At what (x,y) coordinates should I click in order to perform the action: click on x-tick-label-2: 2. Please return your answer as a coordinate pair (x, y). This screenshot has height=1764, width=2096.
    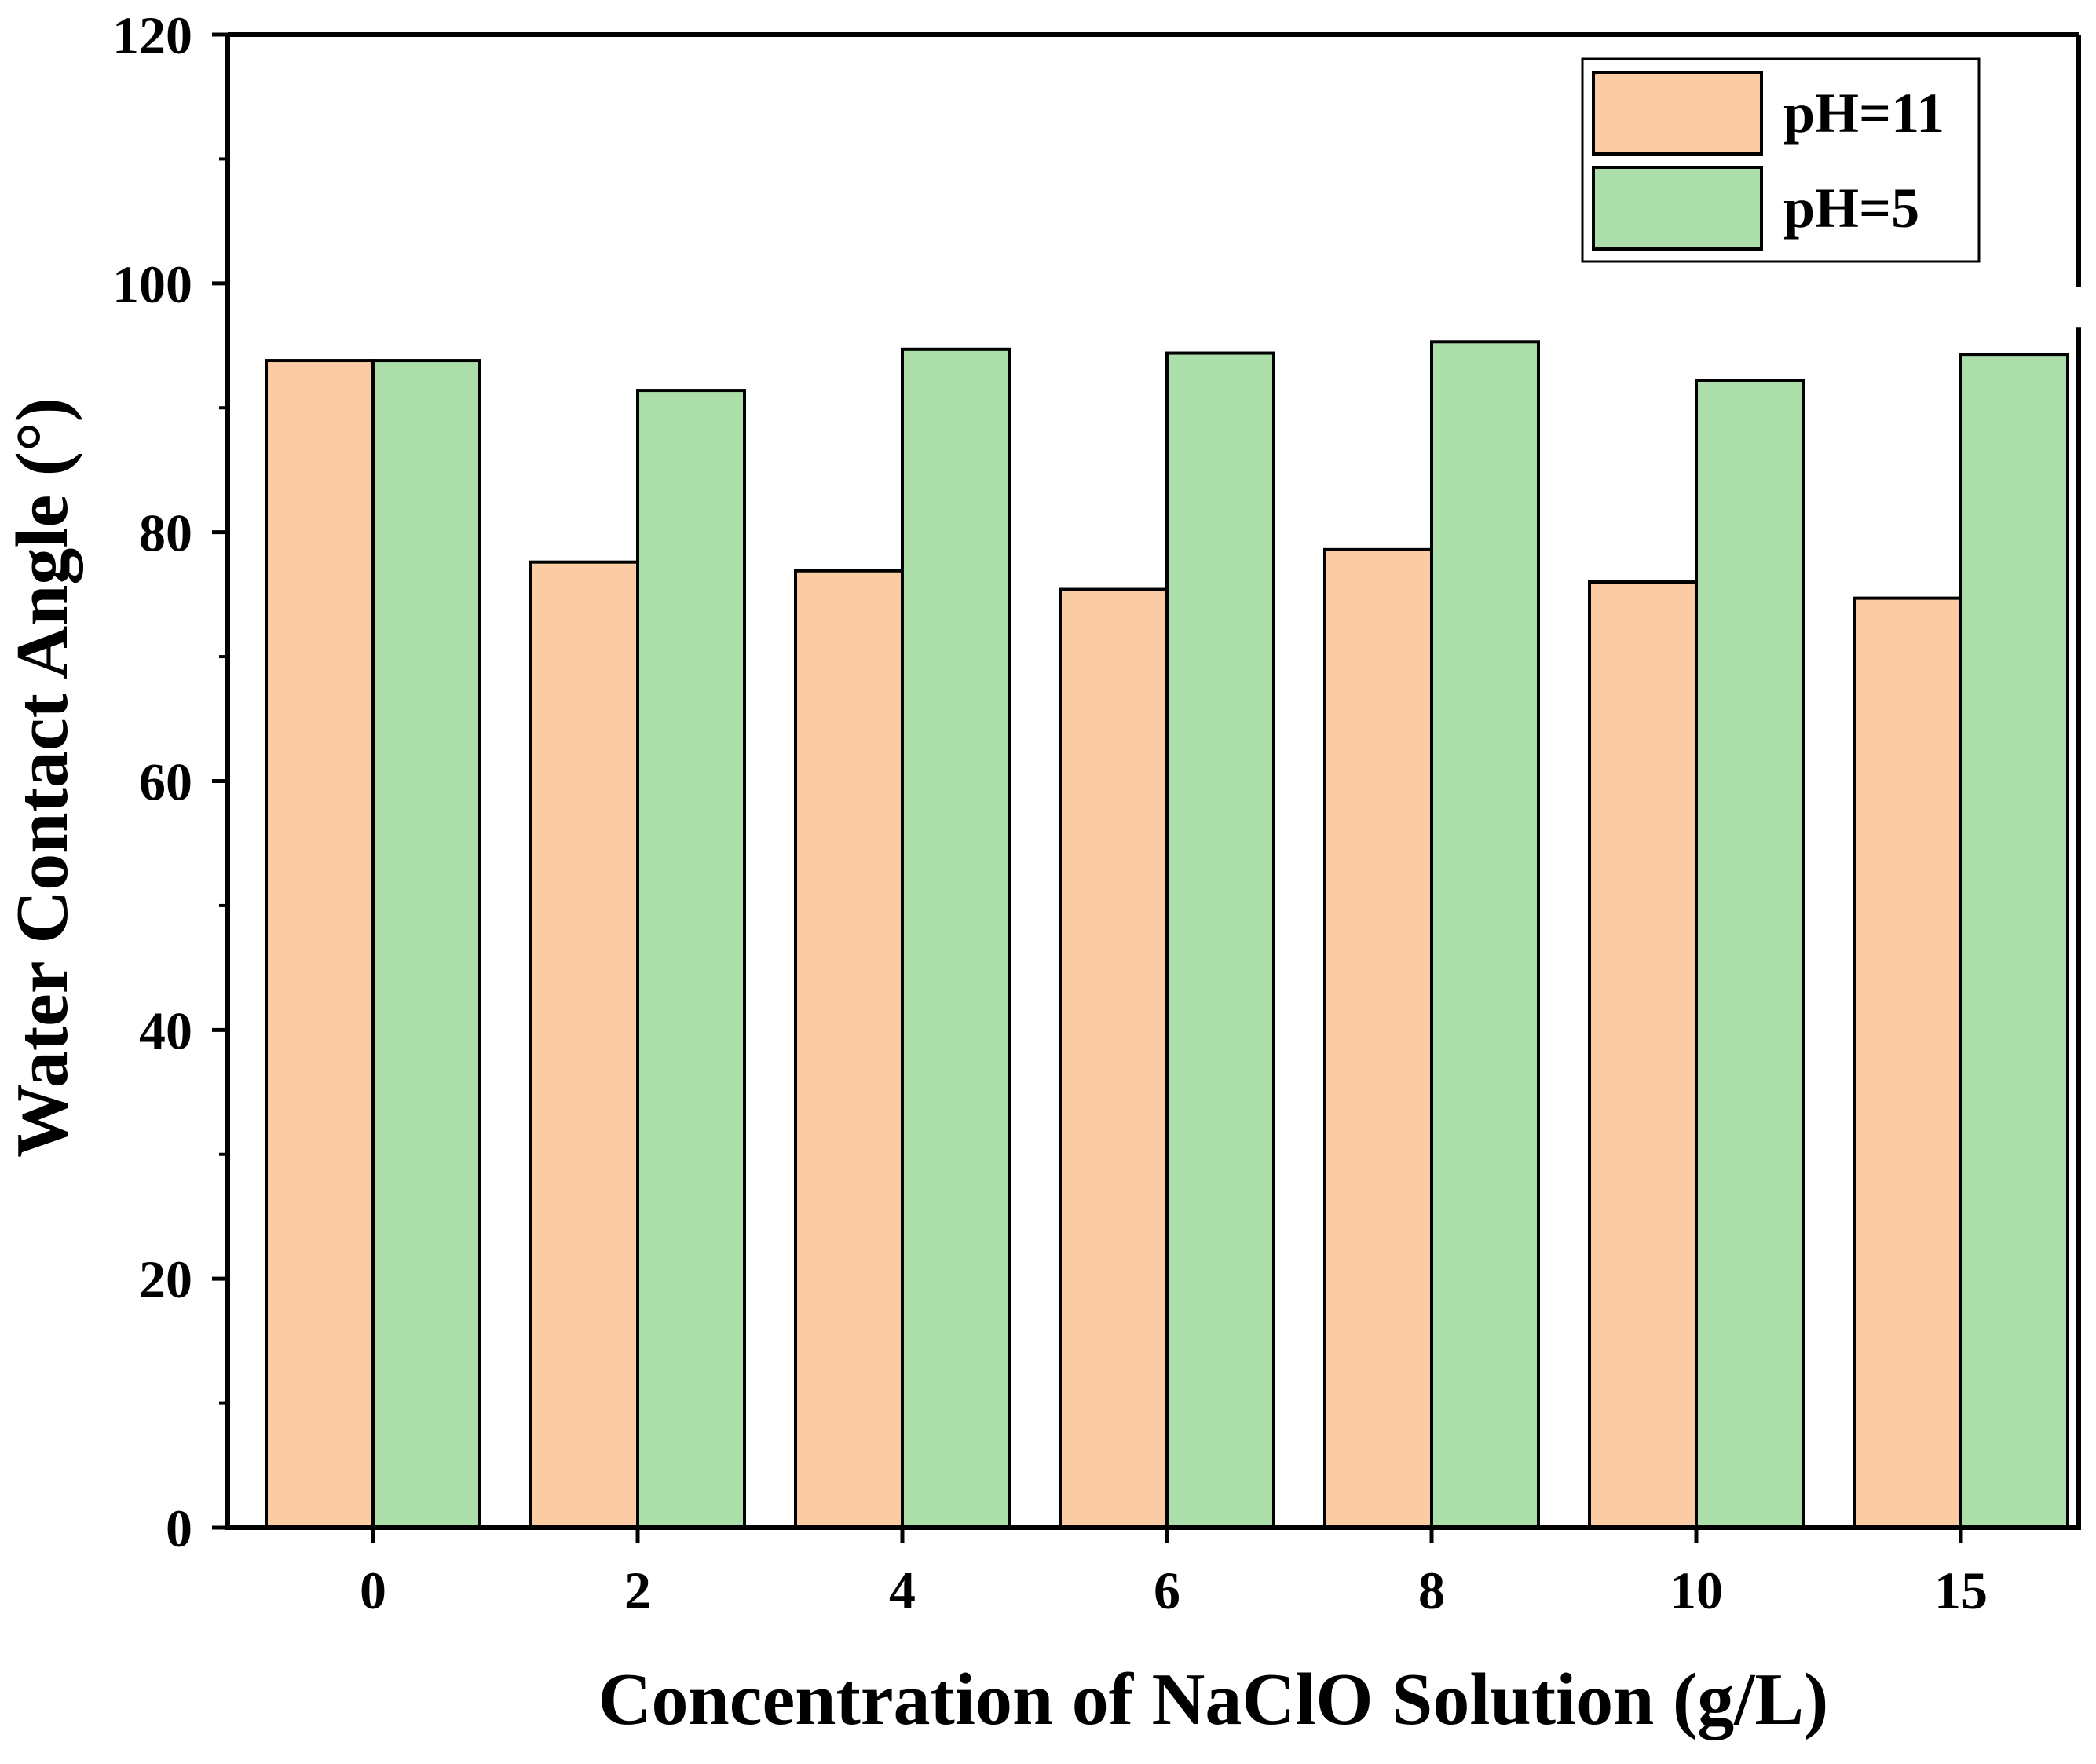
    Looking at the image, I should click on (637, 1591).